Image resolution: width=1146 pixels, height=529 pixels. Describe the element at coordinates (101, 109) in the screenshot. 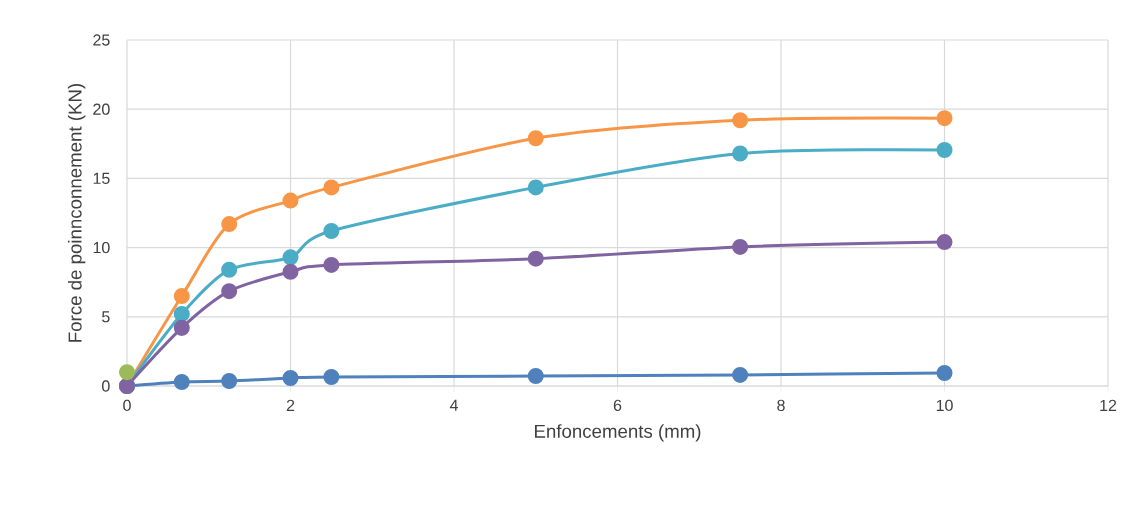

I see `y-tick-label: 20` at that location.